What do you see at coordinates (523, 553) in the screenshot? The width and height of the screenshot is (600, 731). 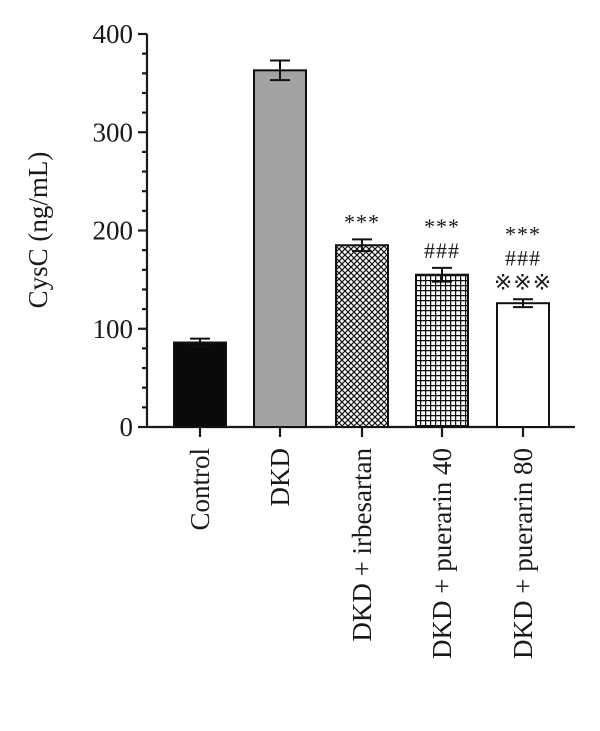 I see `category-label: DKD + puerarin 80` at bounding box center [523, 553].